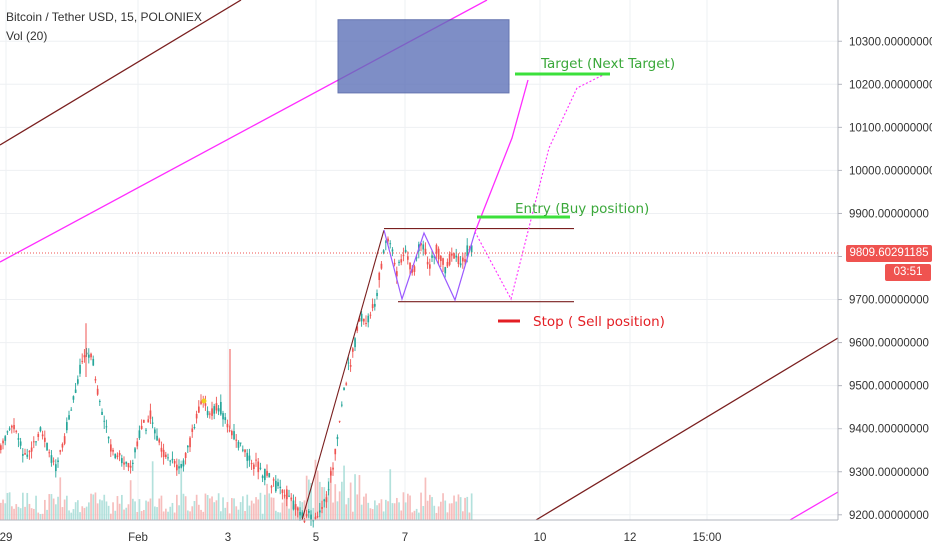  What do you see at coordinates (599, 322) in the screenshot?
I see `stop-annotation: Stop ( Sell position)` at bounding box center [599, 322].